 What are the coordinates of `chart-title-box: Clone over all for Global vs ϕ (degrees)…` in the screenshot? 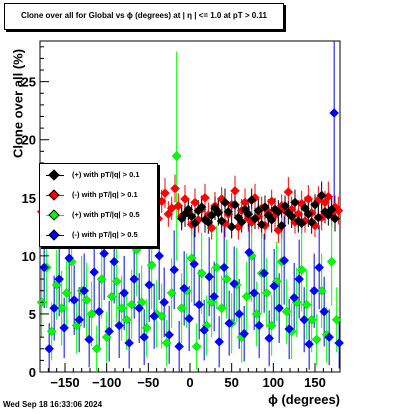 It's located at (144, 16).